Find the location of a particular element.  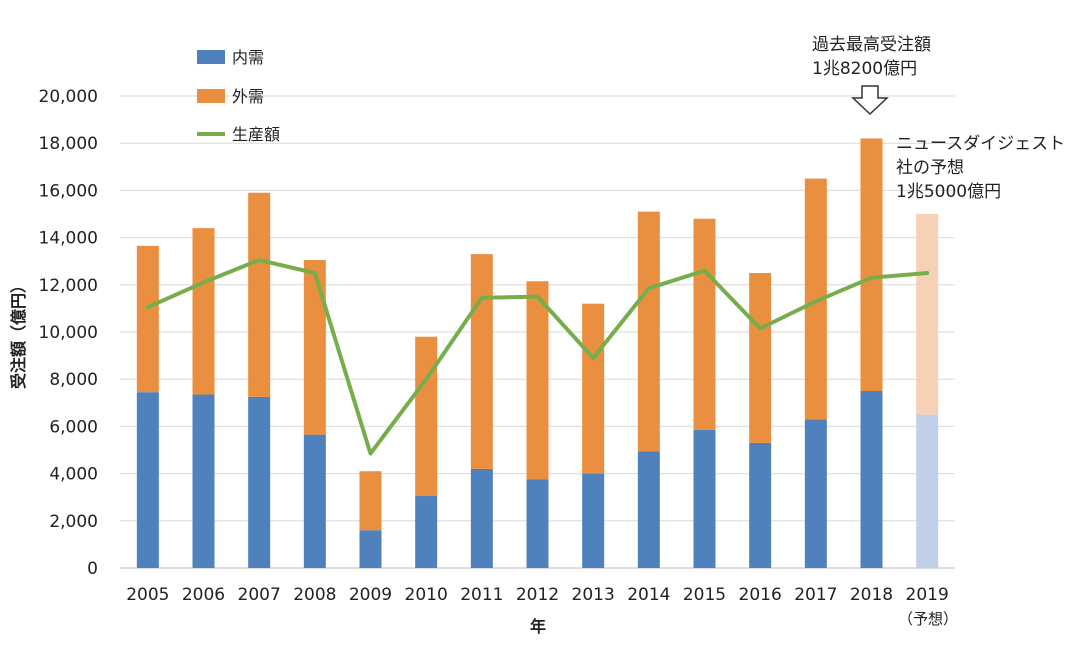

y-tick-label: 10,000 is located at coordinates (68, 333).